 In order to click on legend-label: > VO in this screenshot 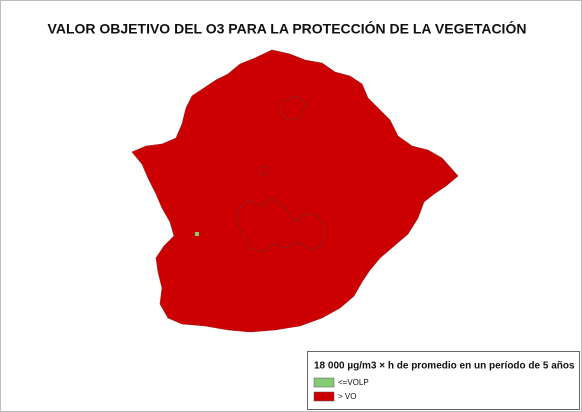, I will do `click(347, 396)`.